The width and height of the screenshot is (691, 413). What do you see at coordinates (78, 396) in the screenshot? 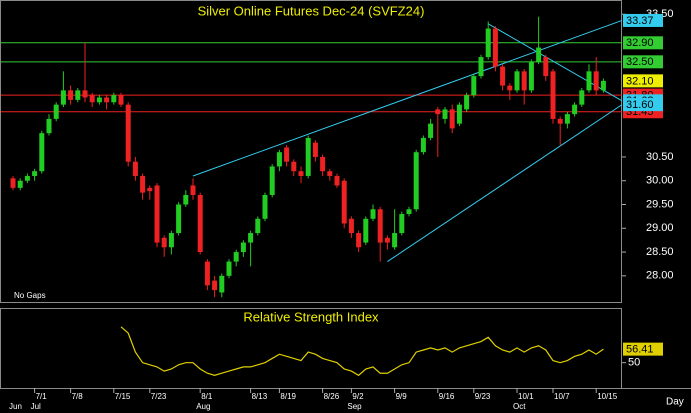
I see `x-tick-label: 7/8` at bounding box center [78, 396].